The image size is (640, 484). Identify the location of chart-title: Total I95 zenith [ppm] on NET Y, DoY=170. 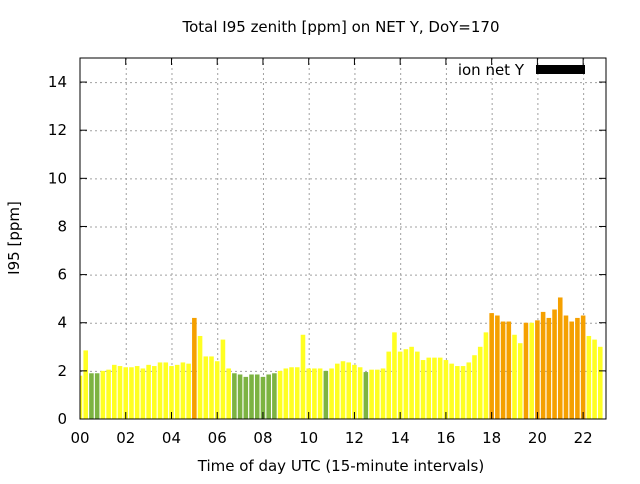
(340, 27).